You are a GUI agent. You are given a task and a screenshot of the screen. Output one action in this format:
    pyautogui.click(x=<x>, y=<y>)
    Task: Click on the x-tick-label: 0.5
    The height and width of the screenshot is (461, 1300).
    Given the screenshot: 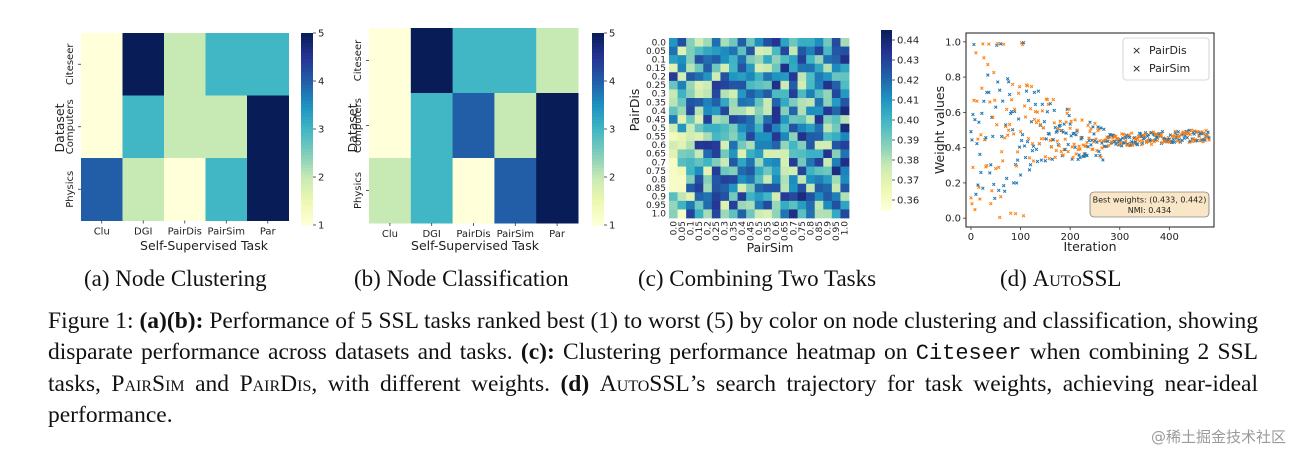 What is the action you would take?
    pyautogui.click(x=760, y=228)
    